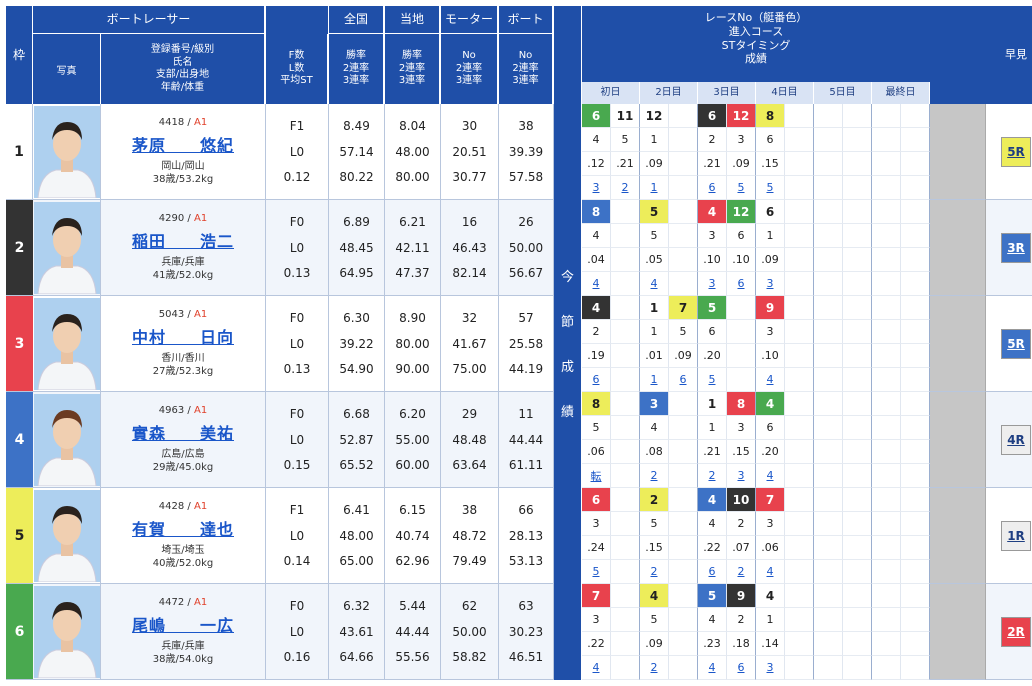  Describe the element at coordinates (182, 145) in the screenshot. I see `racer-name-link: 茅原 悠紀` at that location.